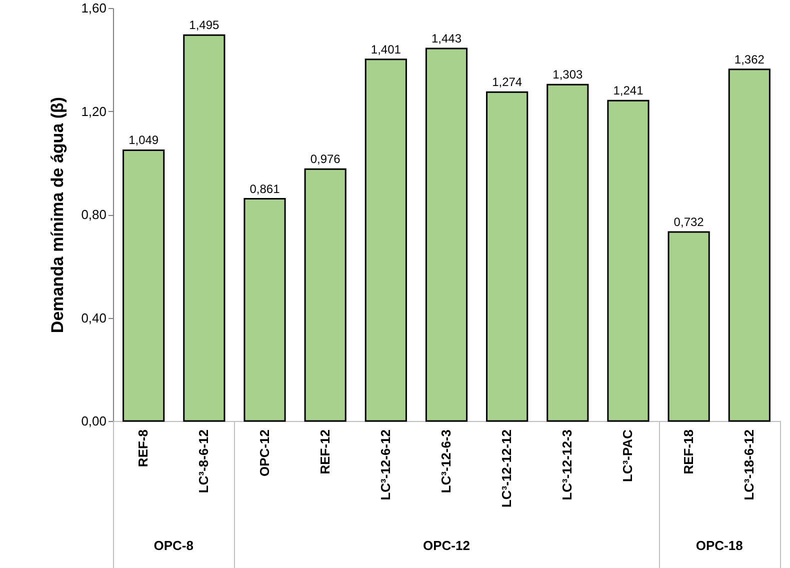 This screenshot has width=790, height=568. Describe the element at coordinates (749, 59) in the screenshot. I see `data-label: 1,362` at that location.